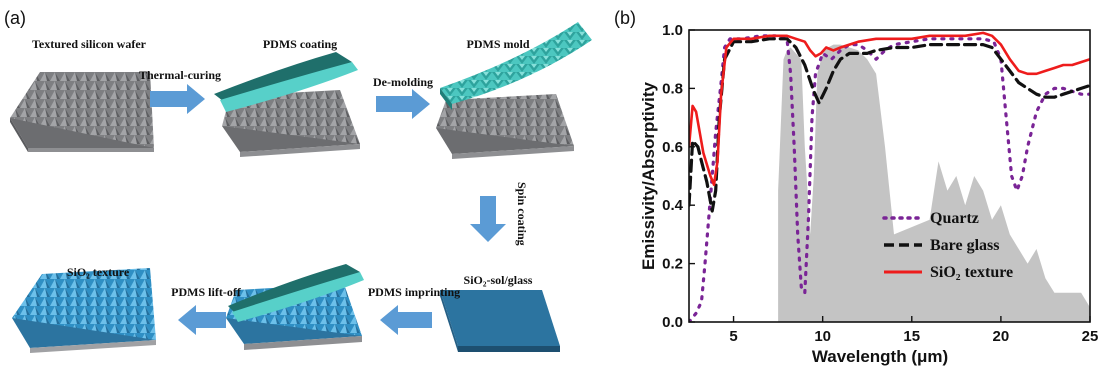 The image size is (1105, 376). Describe the element at coordinates (954, 218) in the screenshot. I see `legend-label-quartz: Quartz` at that location.